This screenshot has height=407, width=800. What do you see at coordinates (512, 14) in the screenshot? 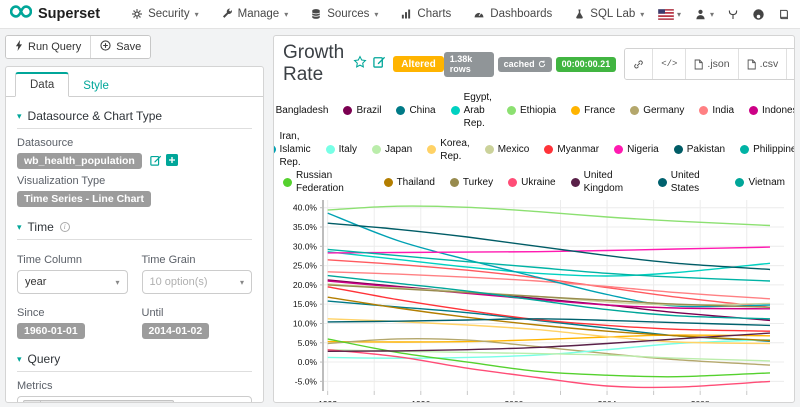
I see `nav-item-dashboards: Dashboards` at bounding box center [512, 14].